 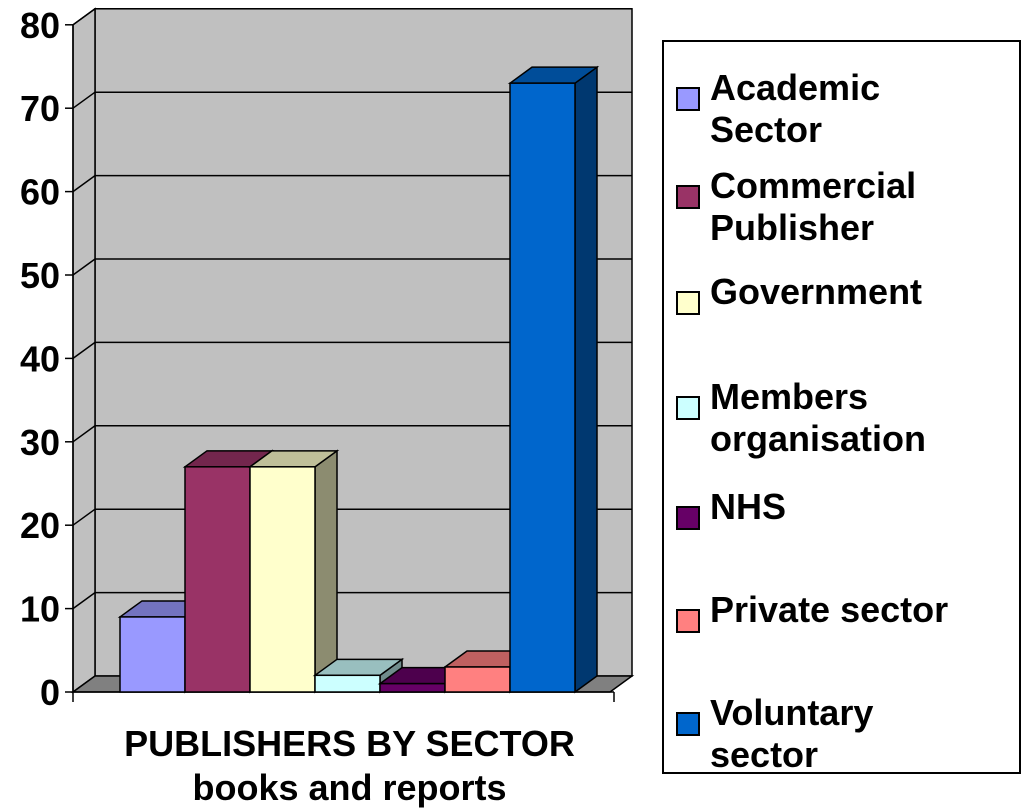 What do you see at coordinates (40, 275) in the screenshot?
I see `y-tick-label: 50` at bounding box center [40, 275].